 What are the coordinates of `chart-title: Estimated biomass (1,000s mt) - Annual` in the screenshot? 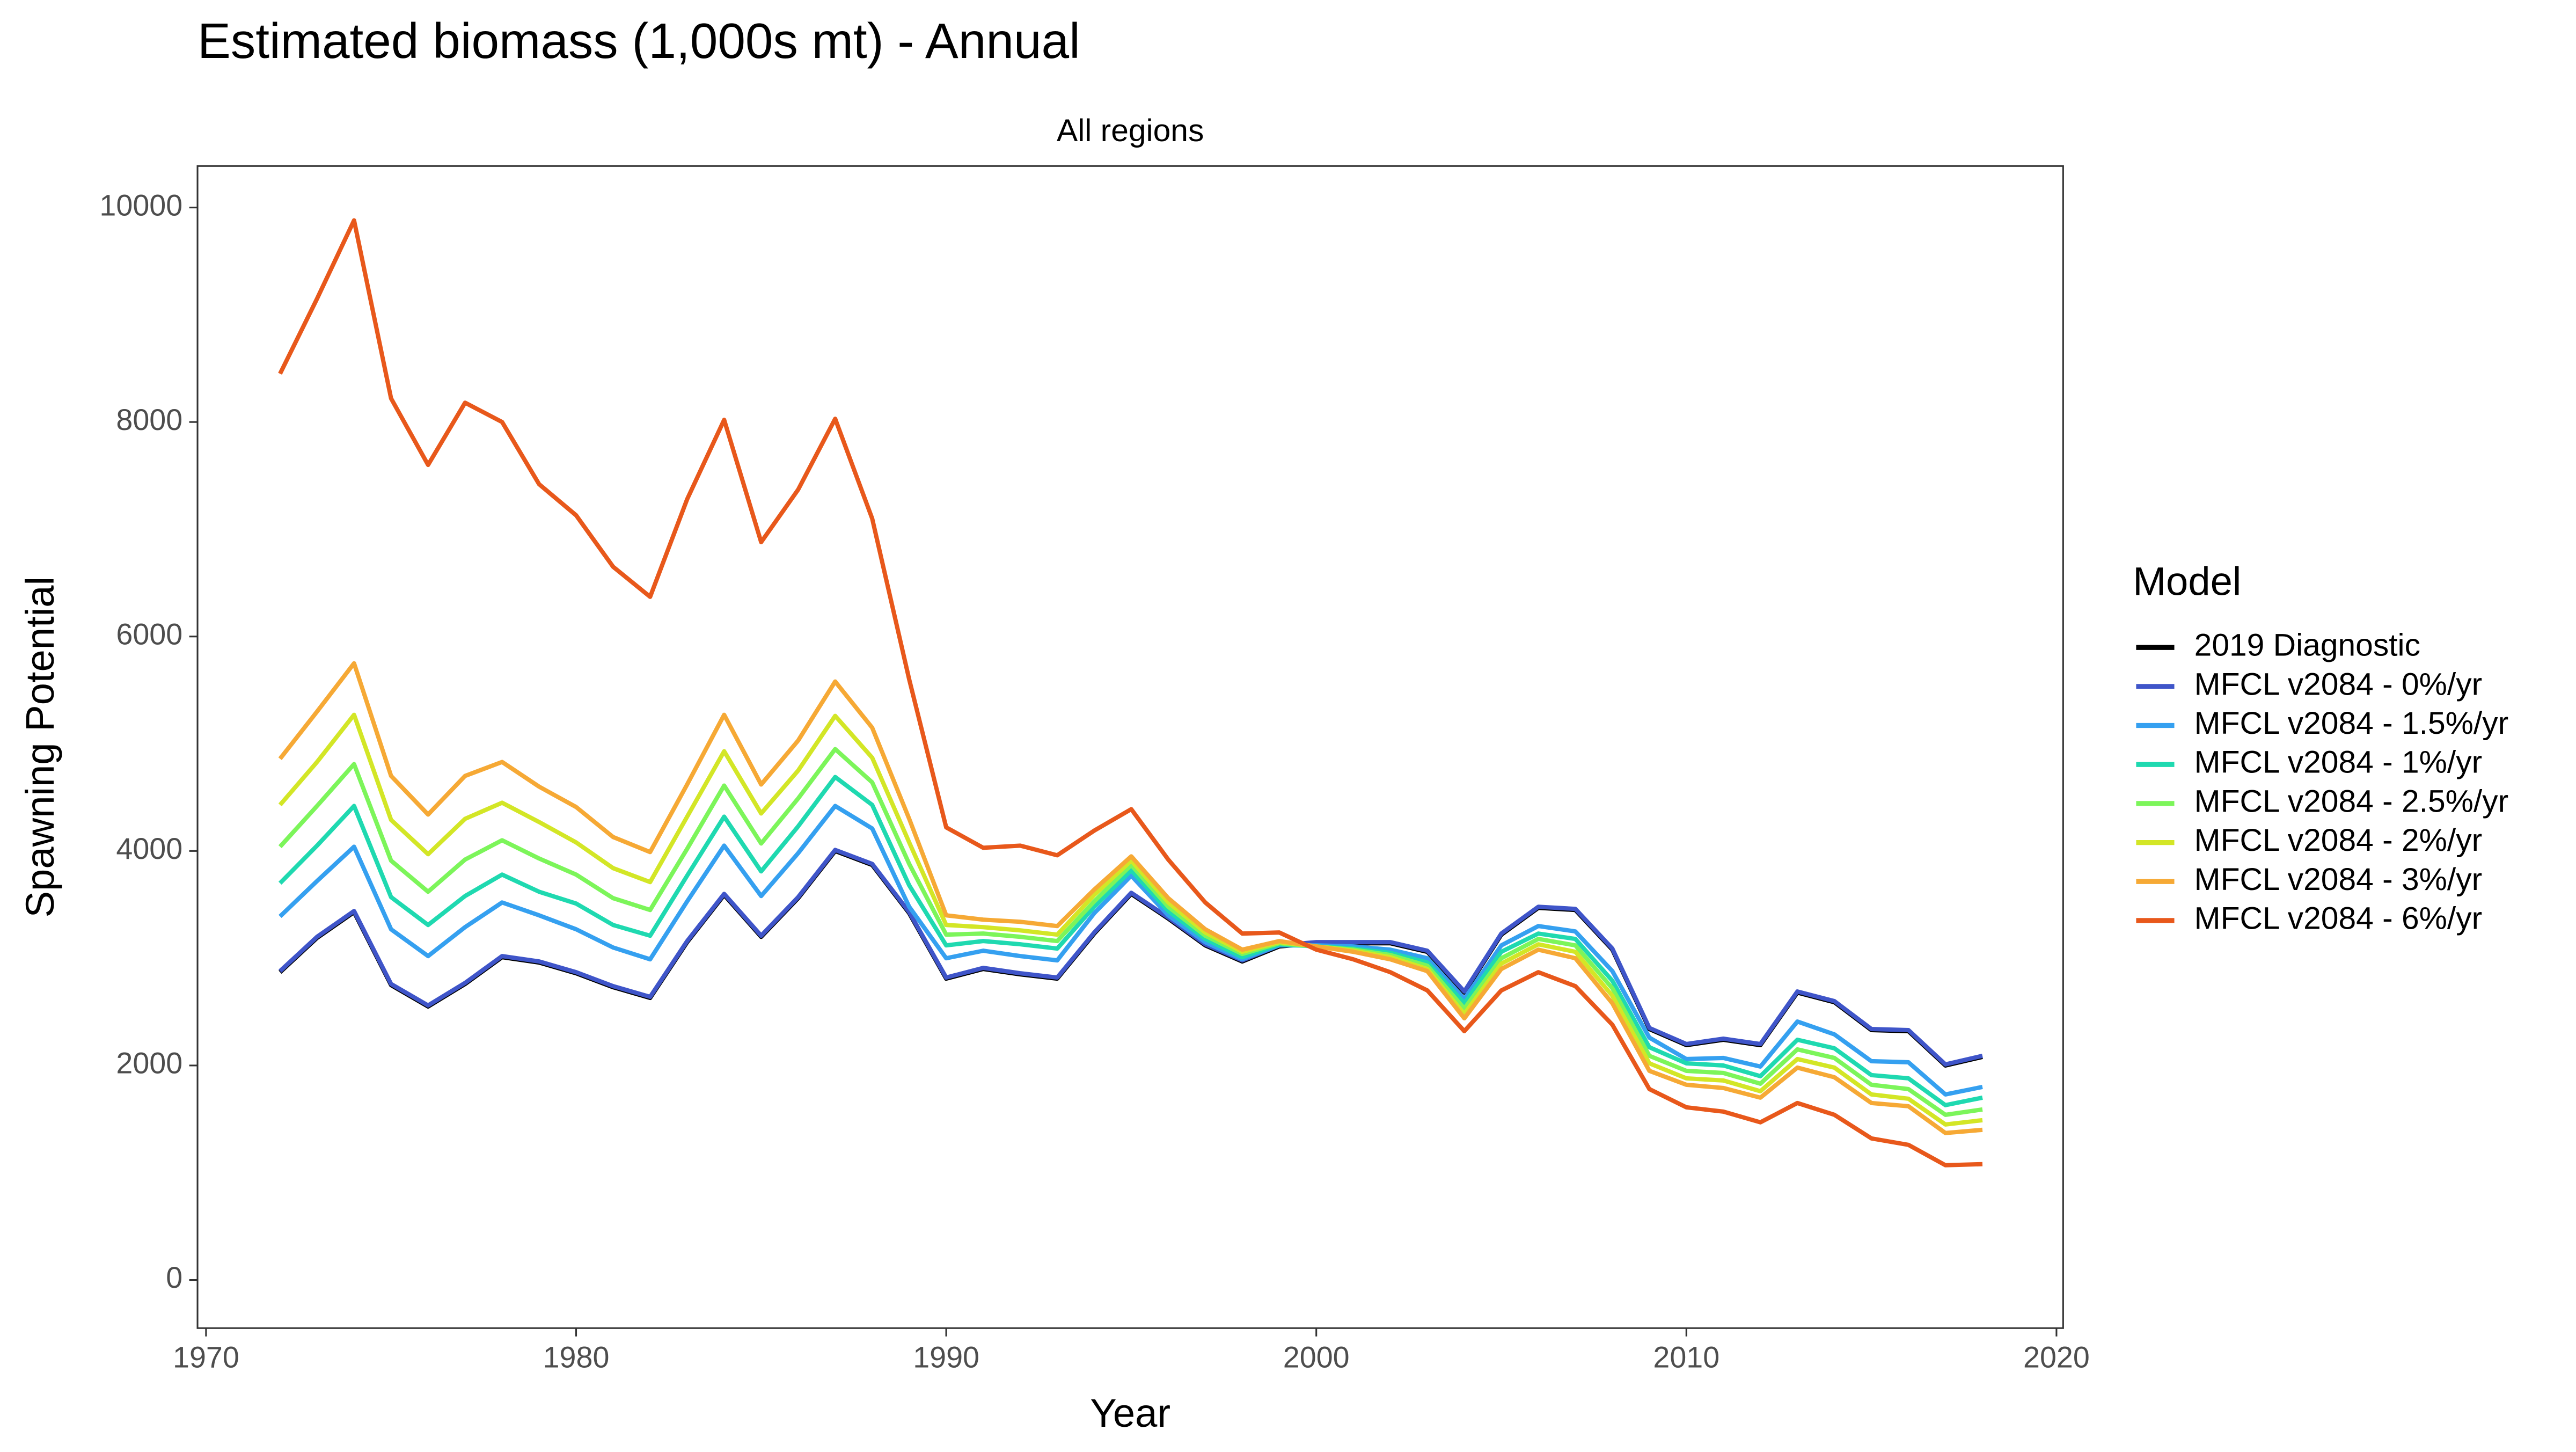 It's located at (638, 41).